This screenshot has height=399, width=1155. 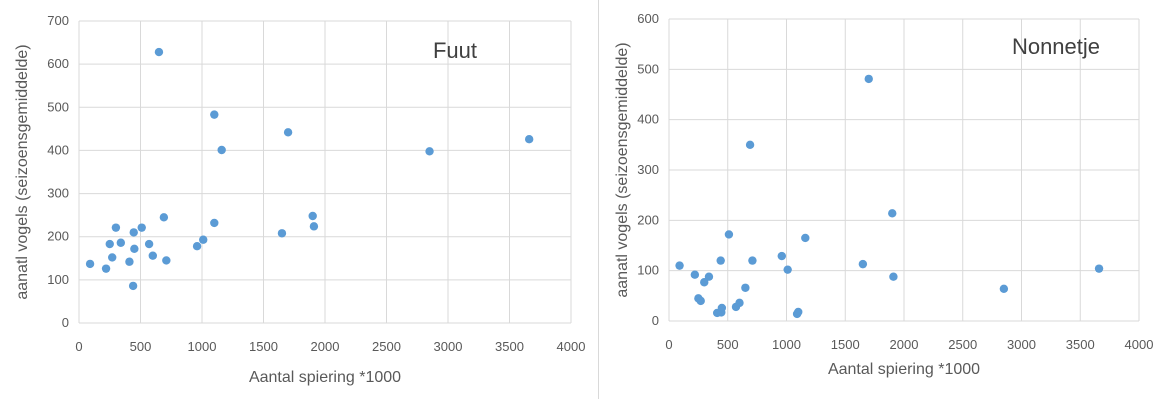 I want to click on y-tick-label: 700, so click(x=58, y=20).